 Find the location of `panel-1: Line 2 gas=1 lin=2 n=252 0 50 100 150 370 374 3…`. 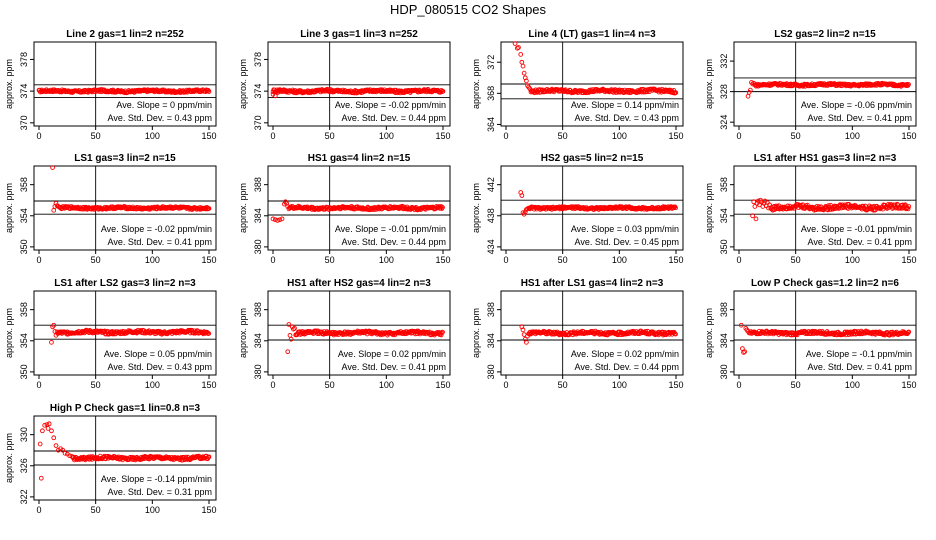

panel-1: Line 2 gas=1 lin=2 n=252 0 50 100 150 370 374 3… is located at coordinates (110, 85).